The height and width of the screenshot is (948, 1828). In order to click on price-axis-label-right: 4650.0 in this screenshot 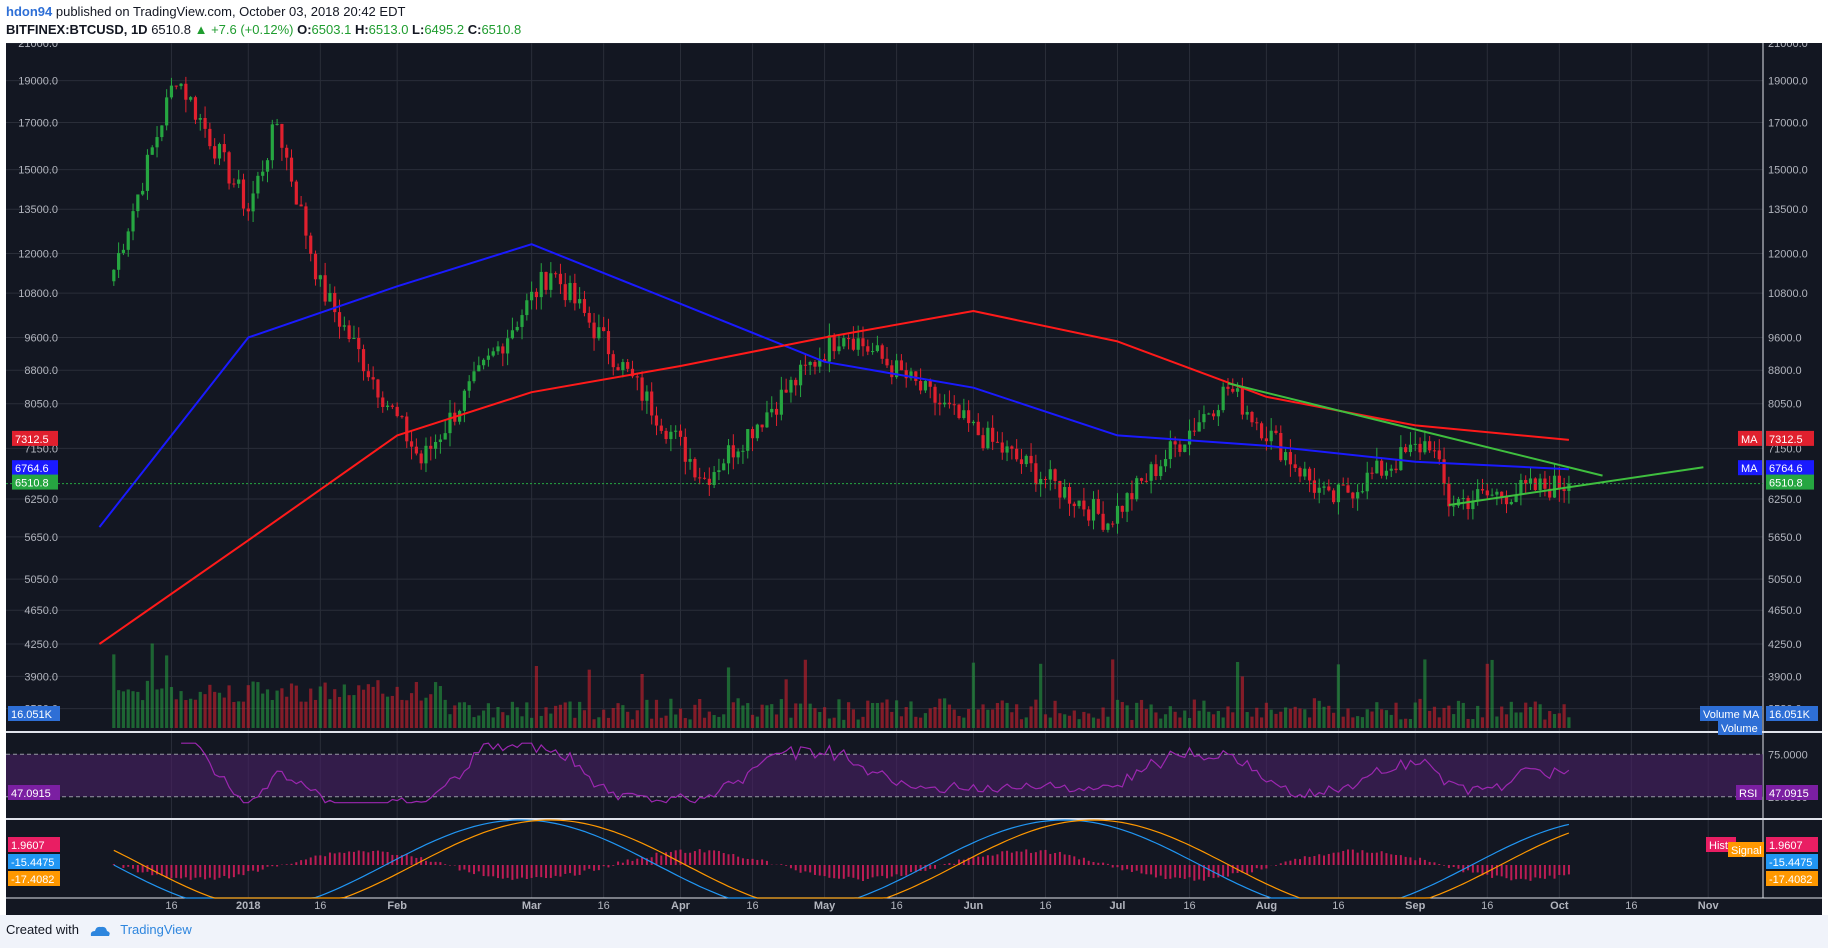, I will do `click(1785, 611)`.